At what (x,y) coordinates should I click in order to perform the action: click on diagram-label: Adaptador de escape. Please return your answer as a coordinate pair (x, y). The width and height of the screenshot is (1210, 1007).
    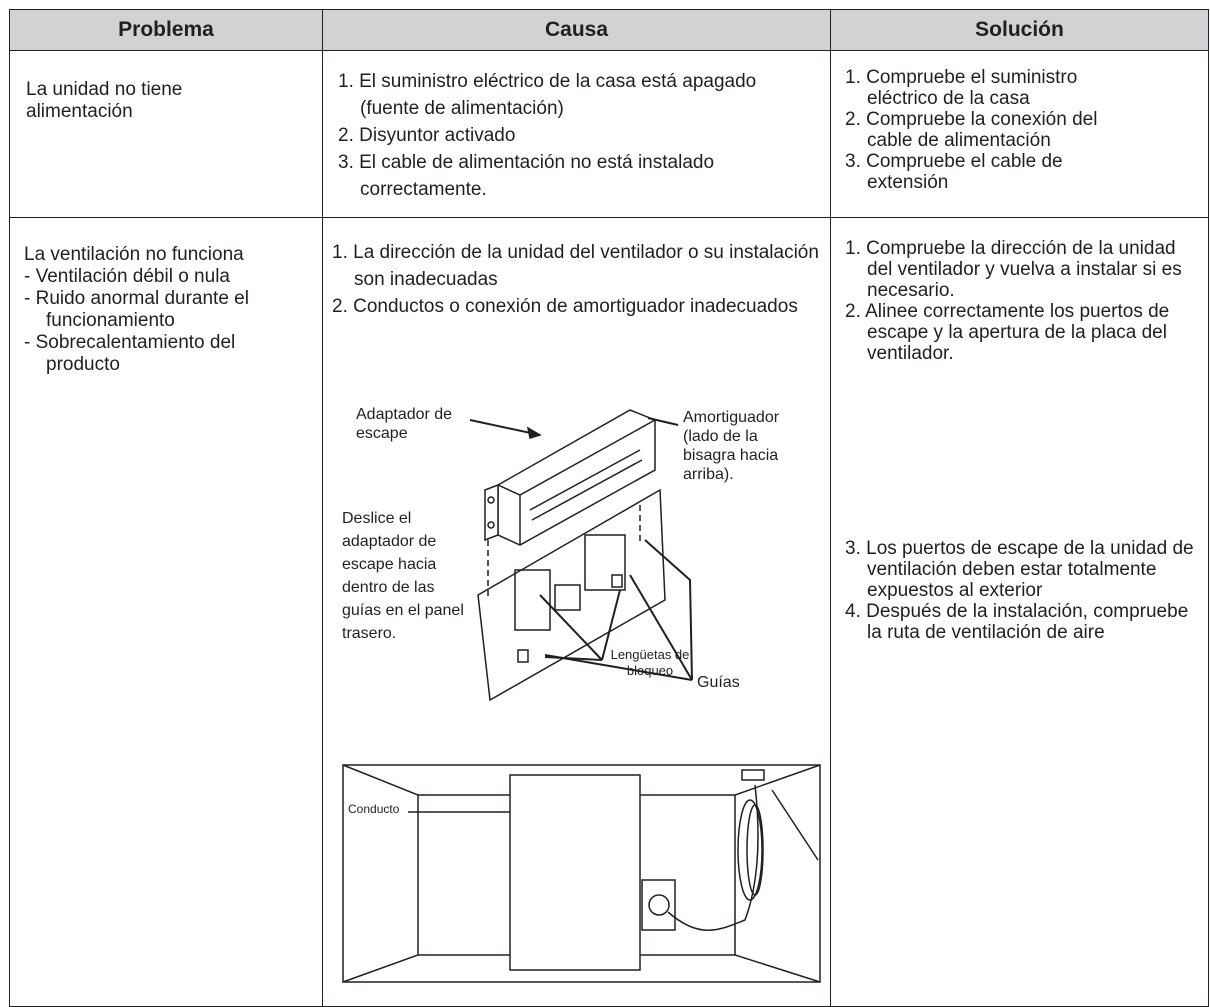
    Looking at the image, I should click on (404, 424).